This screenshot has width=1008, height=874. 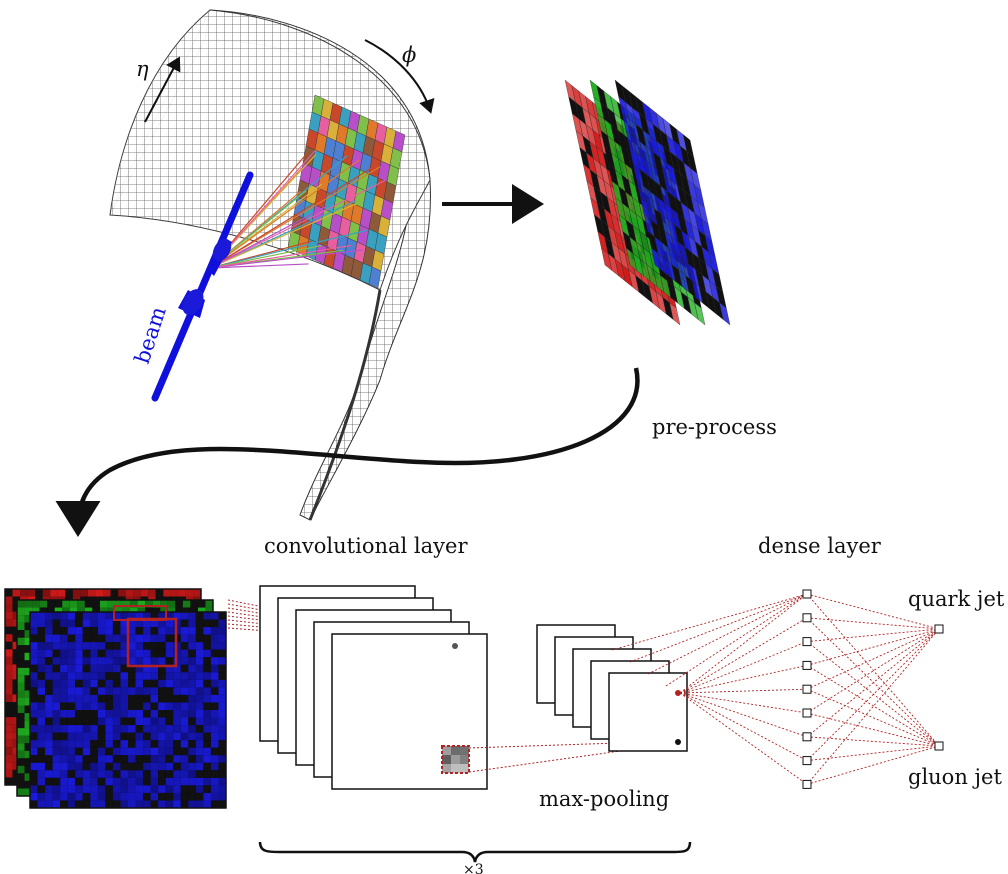 I want to click on convolutional-layer-label: convolutional layer, so click(x=366, y=546).